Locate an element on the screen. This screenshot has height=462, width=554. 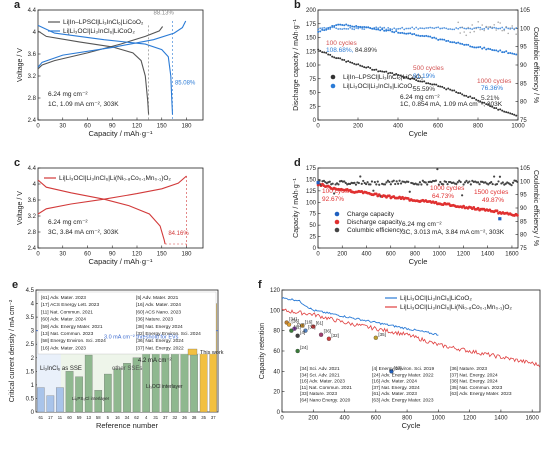
annotation: Li₃OCl interlayer is located at coordinates (164, 387).